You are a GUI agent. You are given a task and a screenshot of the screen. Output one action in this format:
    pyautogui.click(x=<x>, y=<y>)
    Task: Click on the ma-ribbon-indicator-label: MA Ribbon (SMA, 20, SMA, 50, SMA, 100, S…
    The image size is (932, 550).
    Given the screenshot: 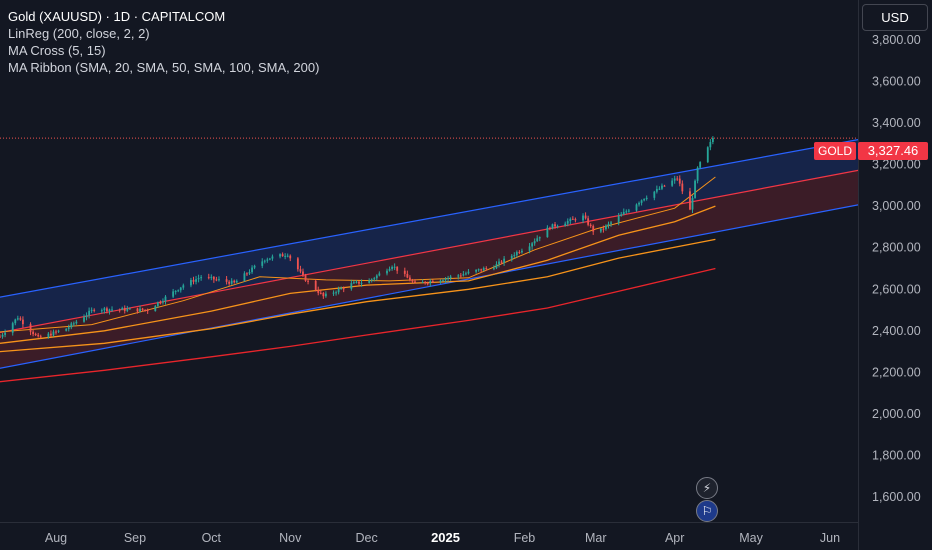 What is the action you would take?
    pyautogui.click(x=164, y=67)
    